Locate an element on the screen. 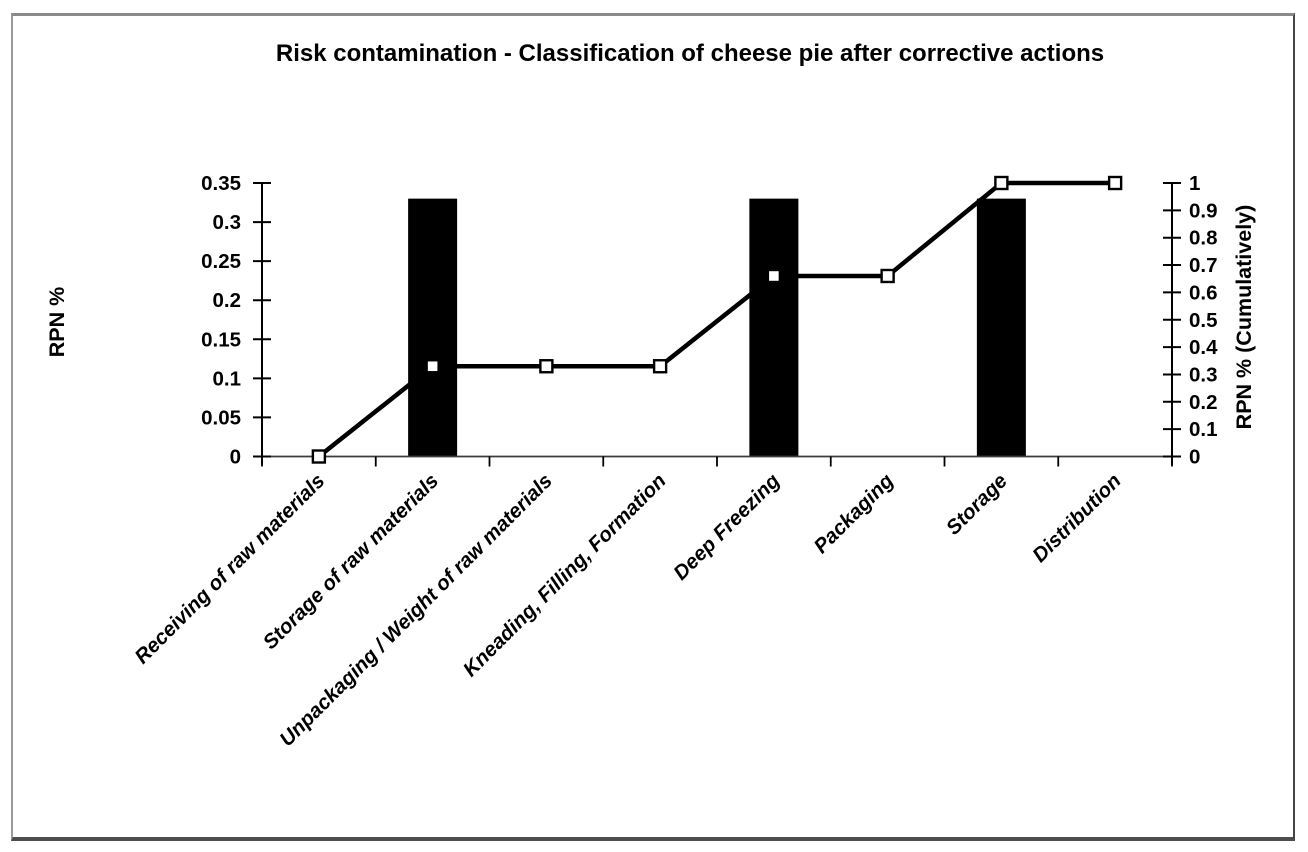  left-axis-tick-label: 0.15 is located at coordinates (221, 339).